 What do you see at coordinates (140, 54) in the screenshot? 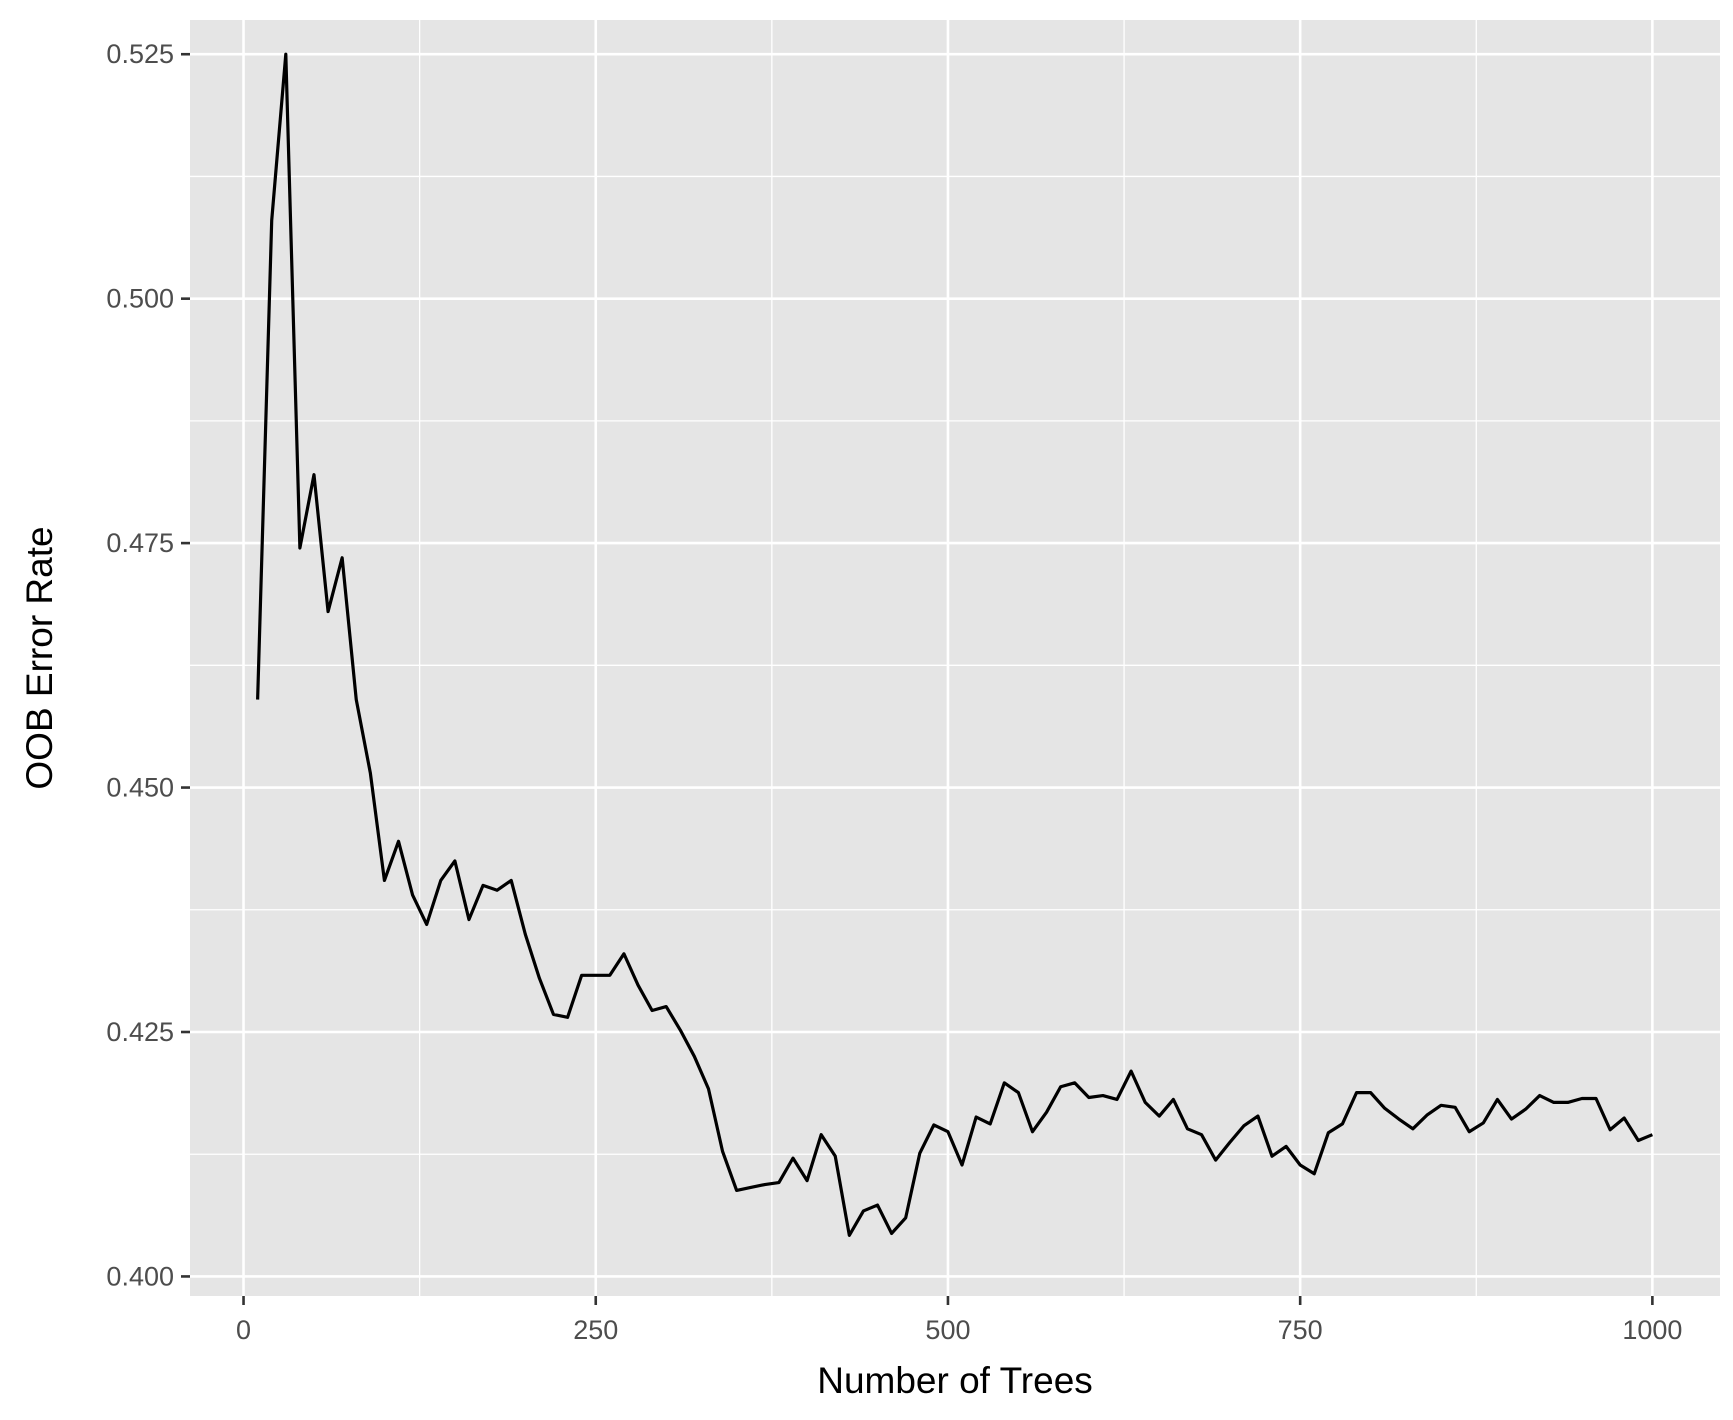
I see `y-tick-label: 0.525` at bounding box center [140, 54].